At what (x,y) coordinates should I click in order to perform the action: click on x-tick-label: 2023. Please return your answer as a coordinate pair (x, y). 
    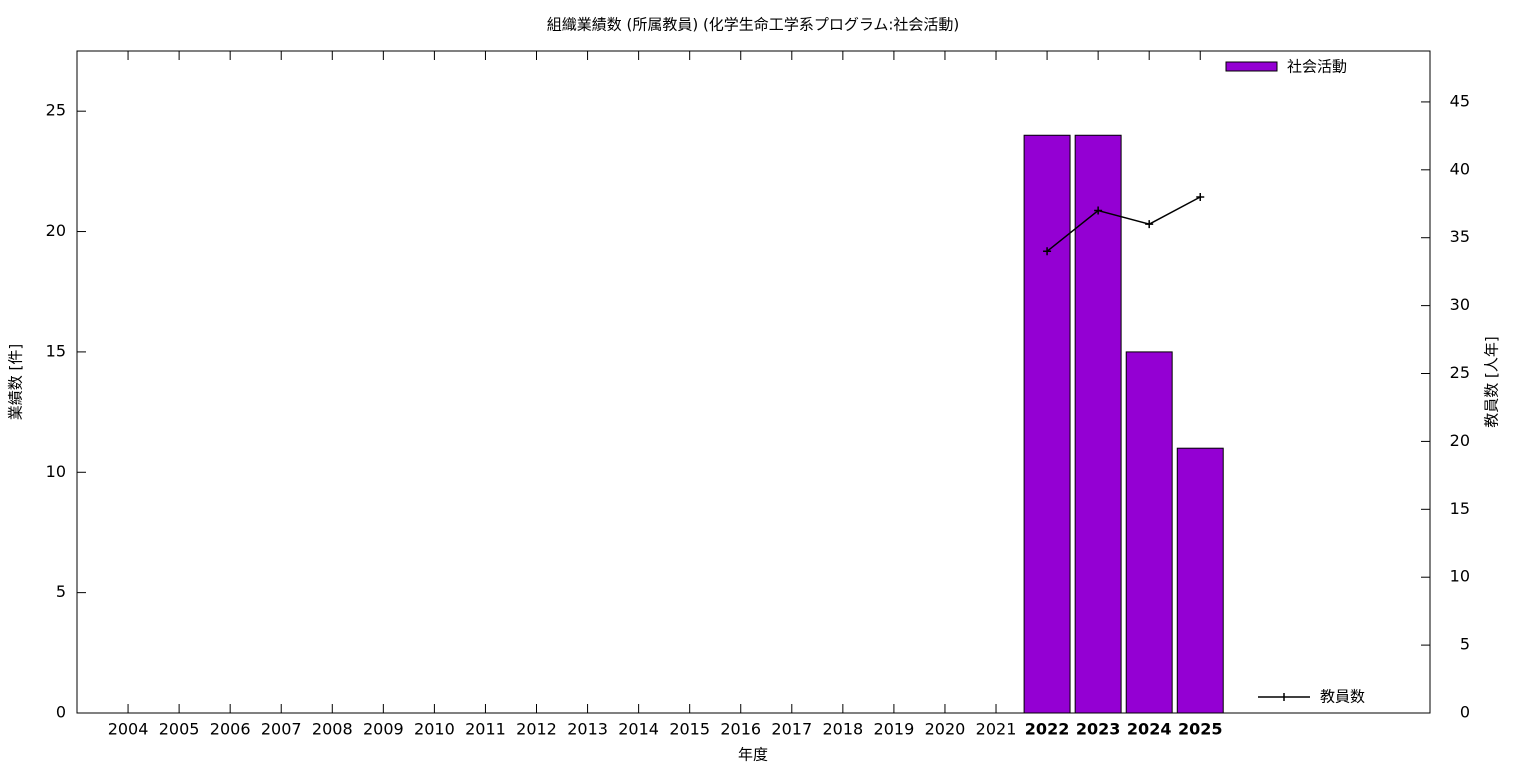
    Looking at the image, I should click on (1098, 729).